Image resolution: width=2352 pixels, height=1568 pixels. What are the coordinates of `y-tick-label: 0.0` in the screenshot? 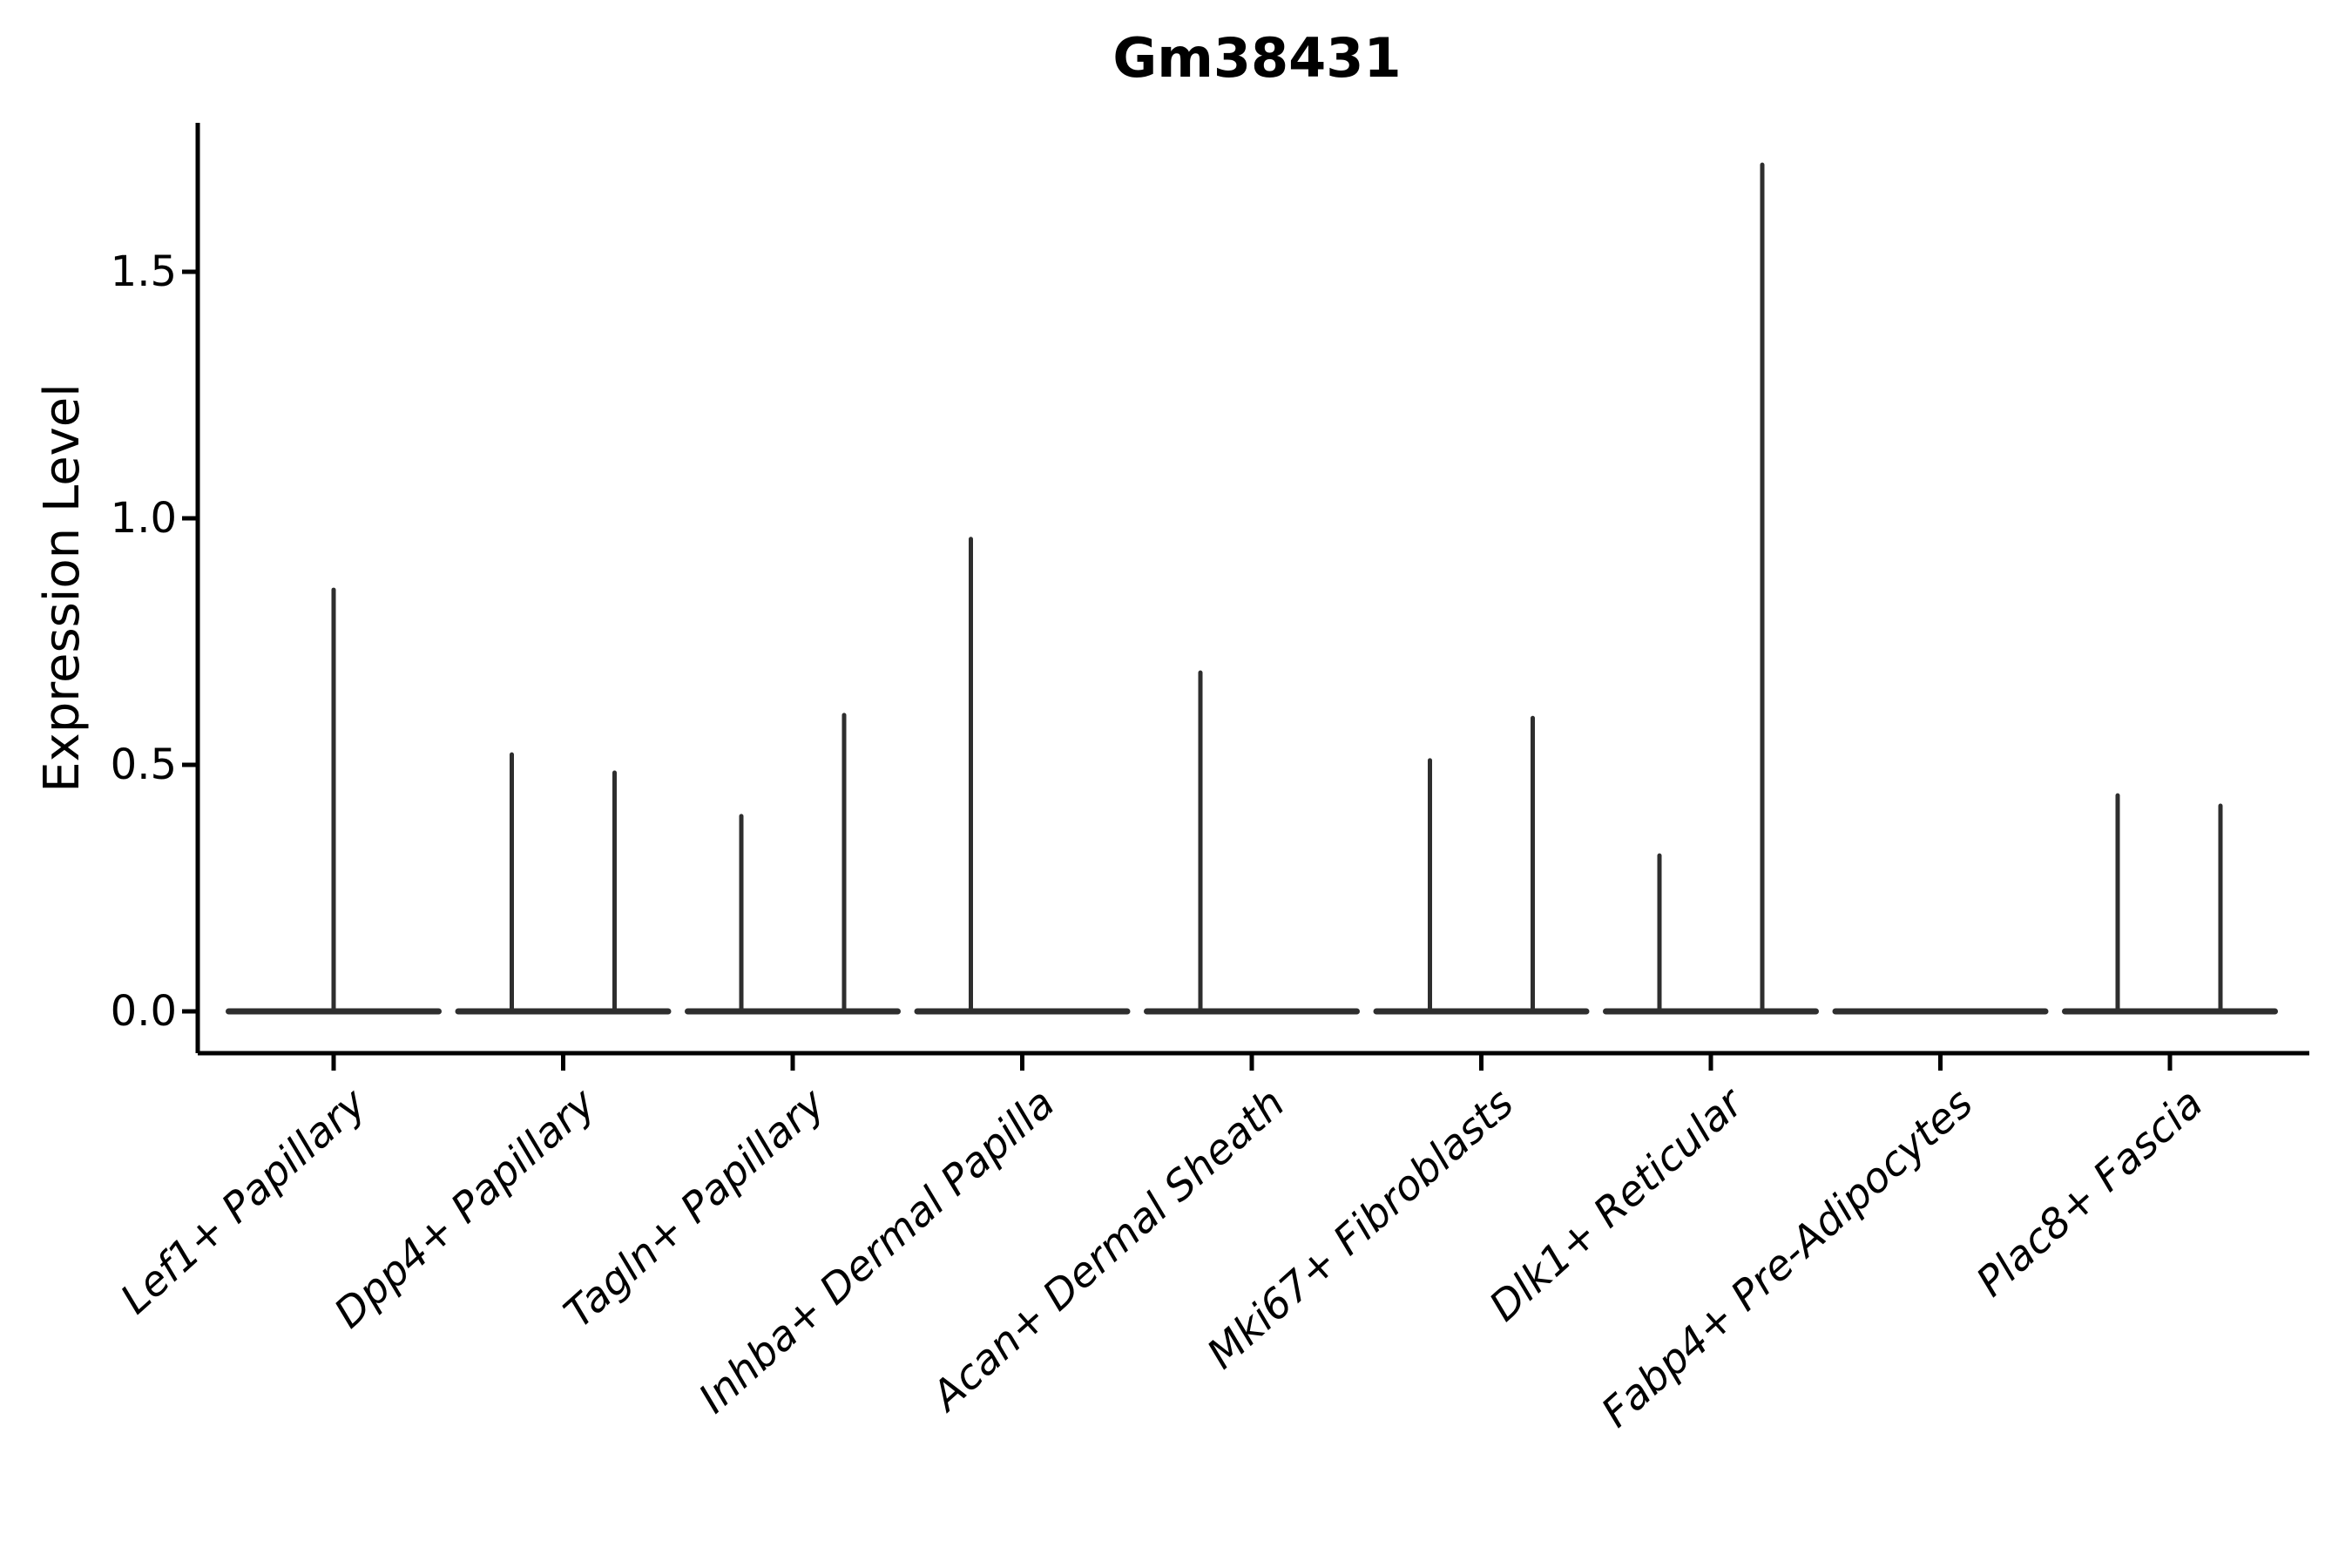 It's located at (143, 1012).